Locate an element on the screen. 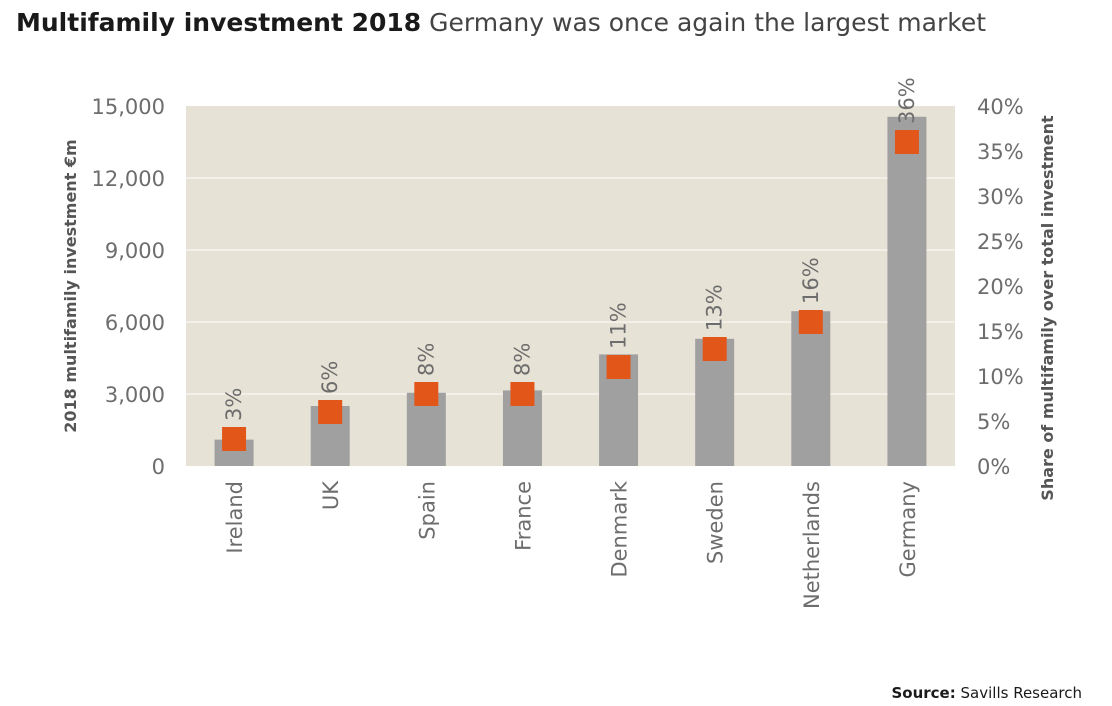 The width and height of the screenshot is (1112, 706). category-label: Sweden is located at coordinates (716, 522).